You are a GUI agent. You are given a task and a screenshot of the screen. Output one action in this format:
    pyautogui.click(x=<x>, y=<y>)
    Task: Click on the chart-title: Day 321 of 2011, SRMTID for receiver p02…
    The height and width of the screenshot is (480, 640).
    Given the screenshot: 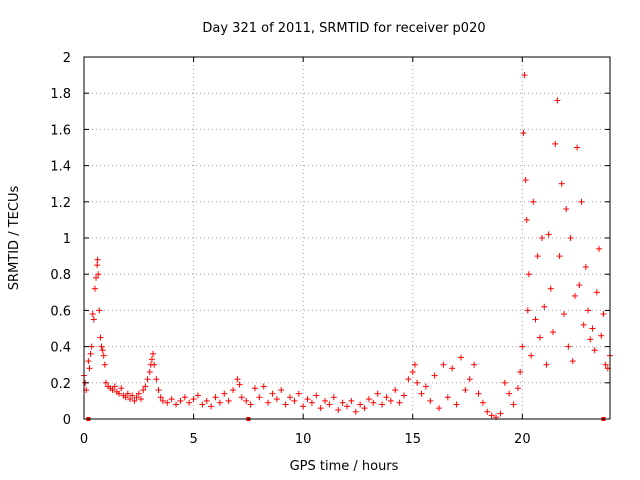 What is the action you would take?
    pyautogui.click(x=343, y=28)
    